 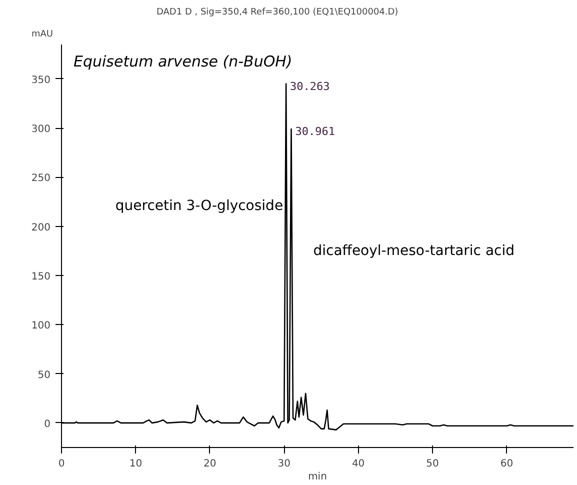 I want to click on y-tick-label: 300, so click(x=41, y=130).